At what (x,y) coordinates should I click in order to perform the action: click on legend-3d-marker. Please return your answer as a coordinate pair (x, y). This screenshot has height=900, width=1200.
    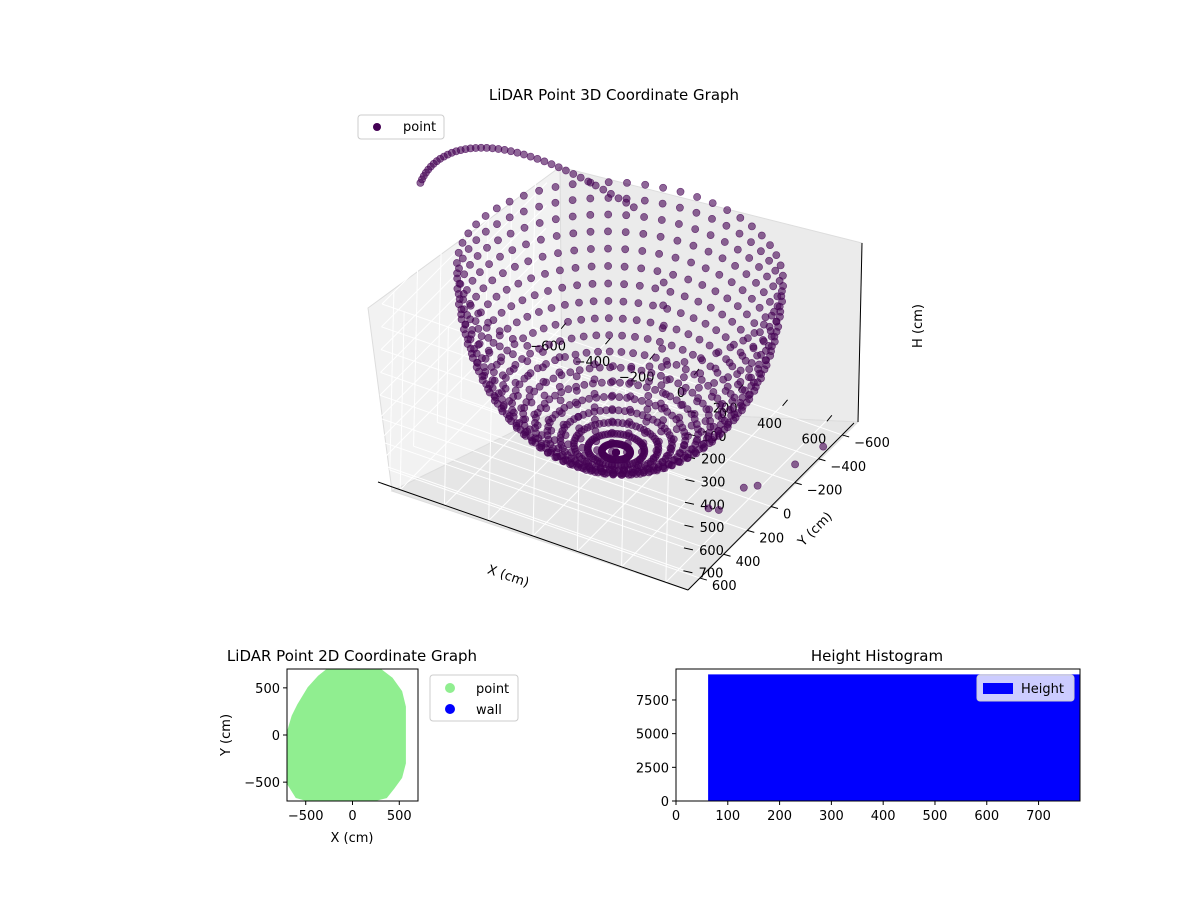
    Looking at the image, I should click on (377, 127).